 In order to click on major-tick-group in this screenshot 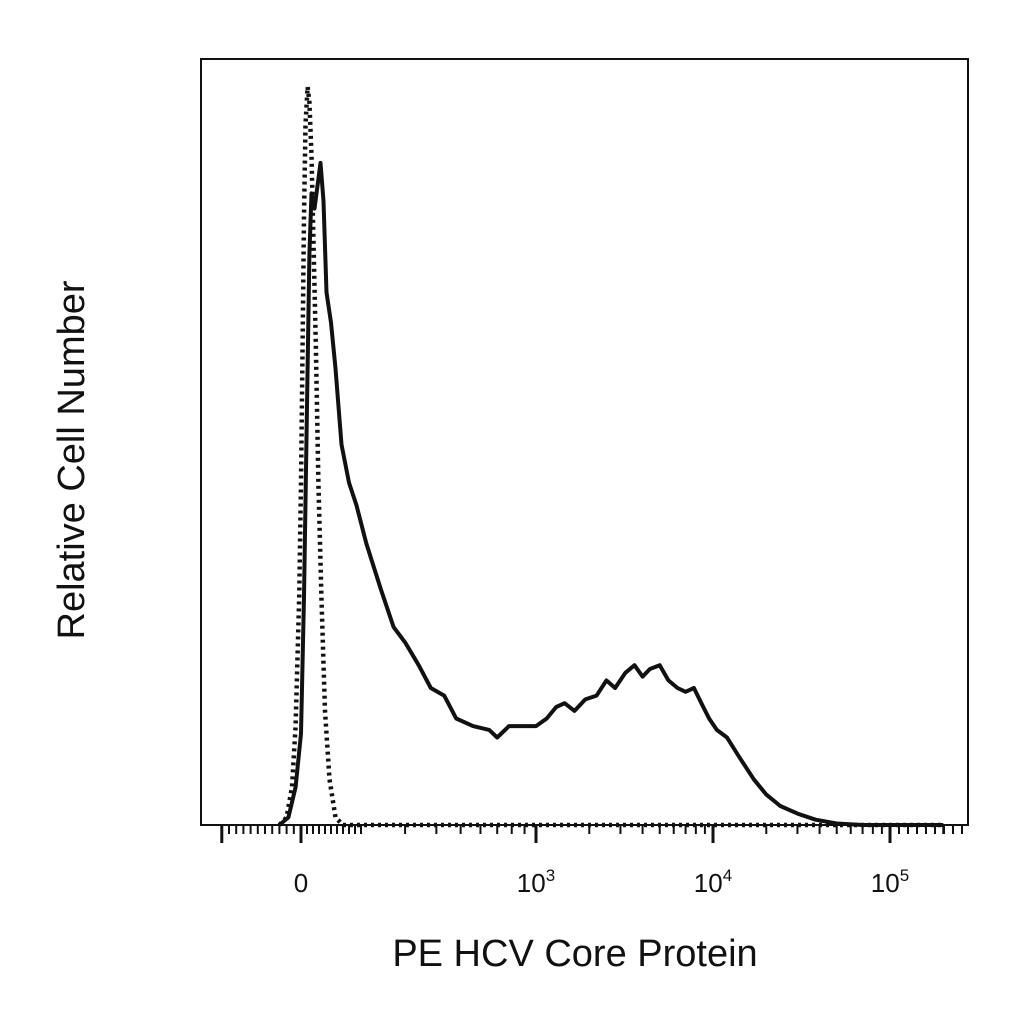, I will do `click(556, 834)`.